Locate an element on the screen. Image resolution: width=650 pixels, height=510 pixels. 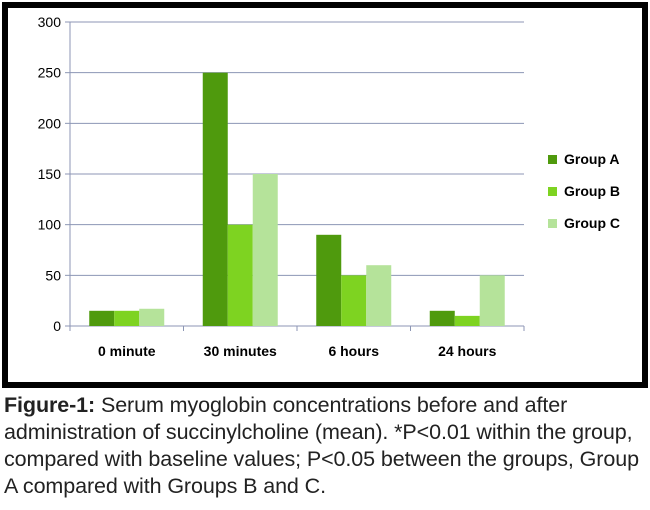
legend: Group A Group B Group C is located at coordinates (584, 191).